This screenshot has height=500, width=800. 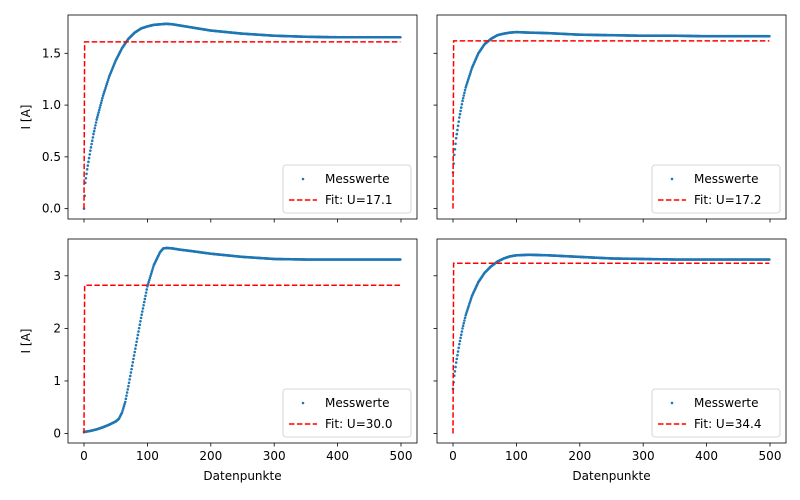 I want to click on y-tick-label: 1.5, so click(x=51, y=53).